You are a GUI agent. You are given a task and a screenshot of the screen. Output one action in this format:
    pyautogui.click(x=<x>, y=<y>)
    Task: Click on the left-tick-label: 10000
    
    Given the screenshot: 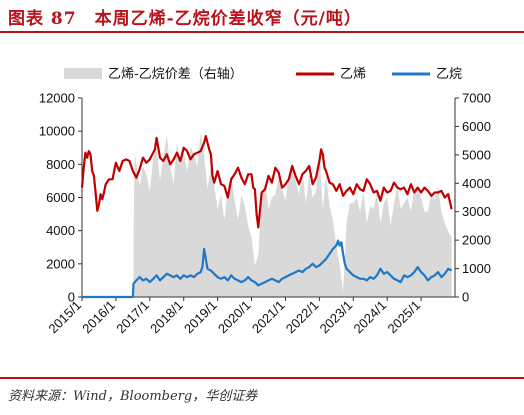 What is the action you would take?
    pyautogui.click(x=57, y=131)
    